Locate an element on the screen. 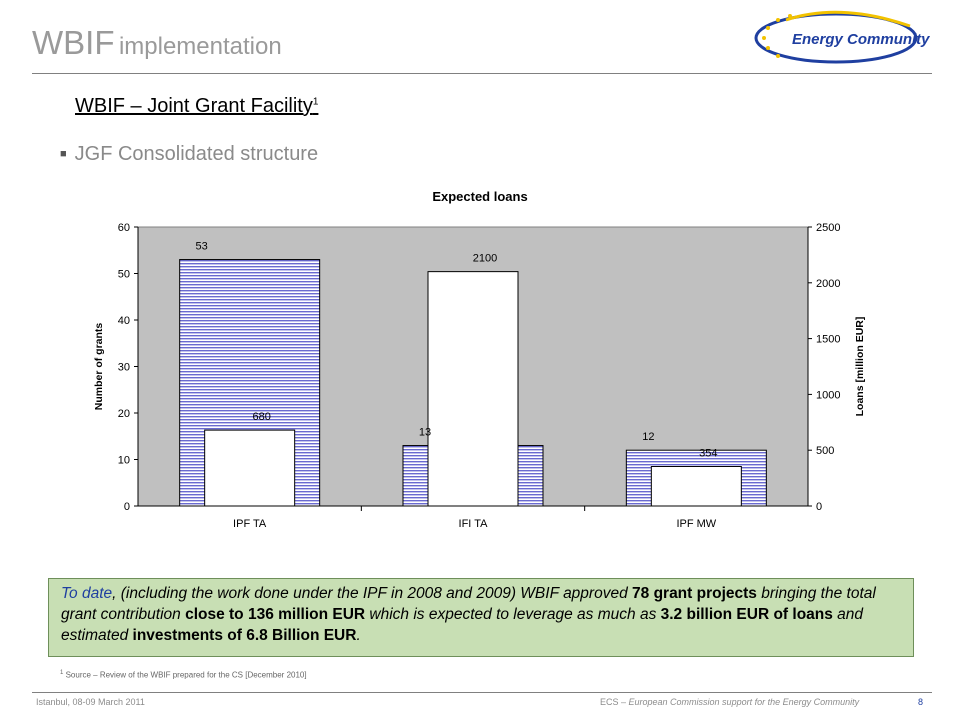  footer-location-date: Istanbul, 08-09 March 2011 is located at coordinates (90, 702).